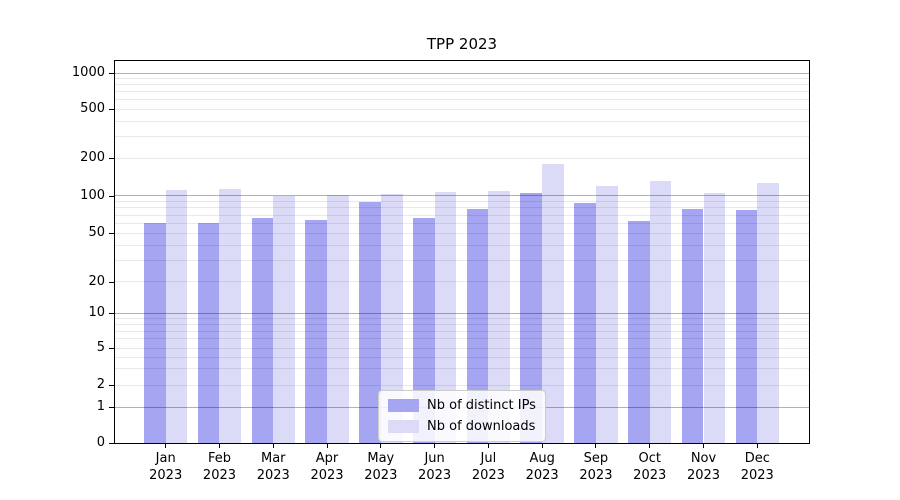  What do you see at coordinates (166, 467) in the screenshot?
I see `x-tick-label-jan: Jan 2023` at bounding box center [166, 467].